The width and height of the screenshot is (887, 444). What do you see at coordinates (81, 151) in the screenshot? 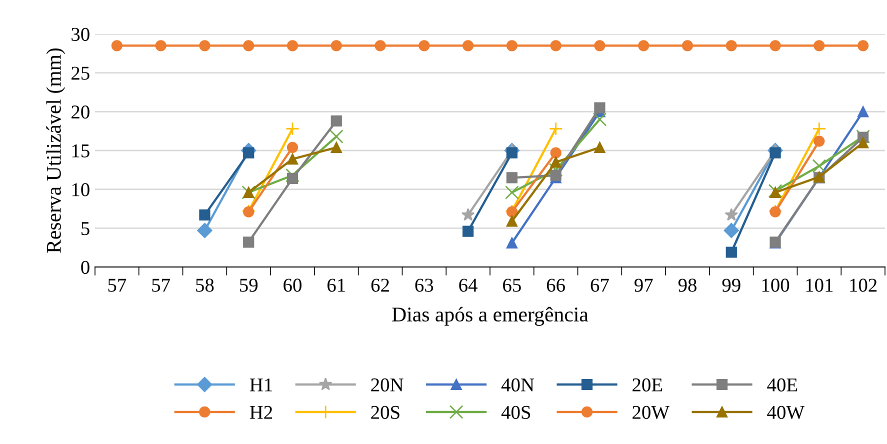
I see `y-tick-label: 15` at bounding box center [81, 151].